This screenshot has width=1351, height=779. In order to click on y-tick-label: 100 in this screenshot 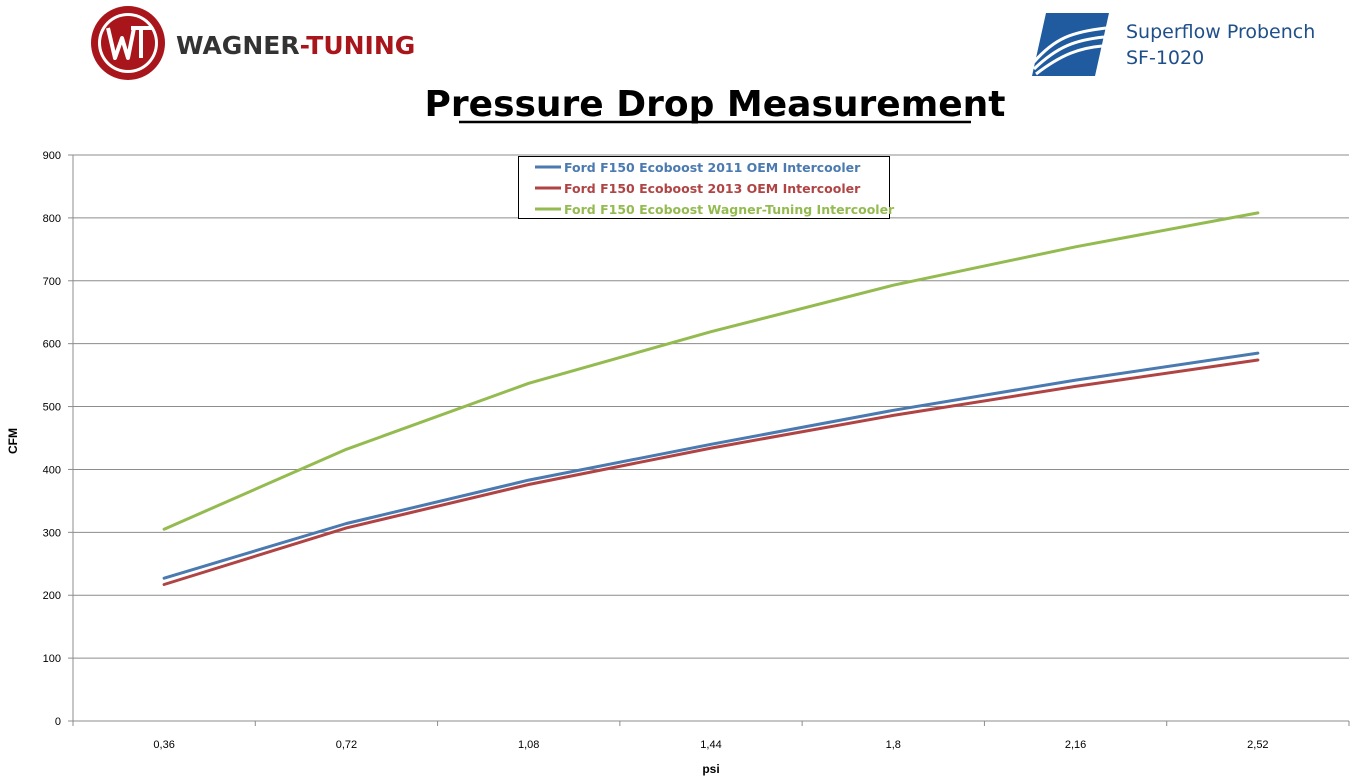, I will do `click(52, 659)`.